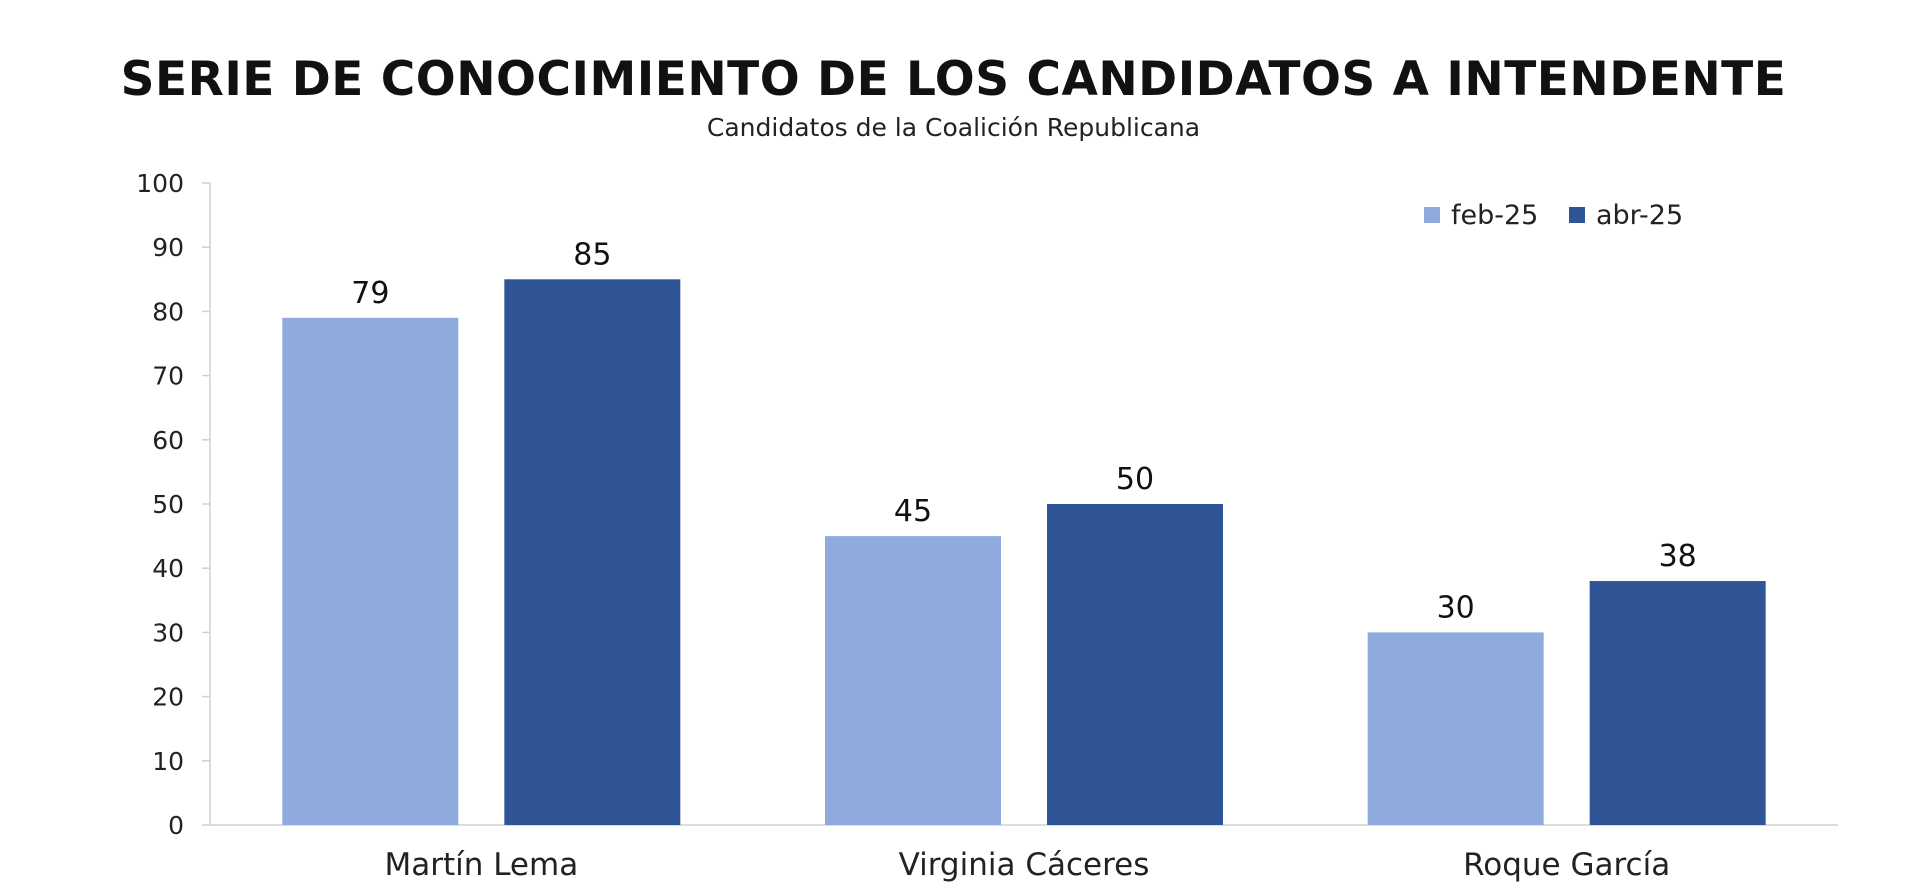 This screenshot has height=892, width=1907. What do you see at coordinates (592, 254) in the screenshot?
I see `data-label: 85` at bounding box center [592, 254].